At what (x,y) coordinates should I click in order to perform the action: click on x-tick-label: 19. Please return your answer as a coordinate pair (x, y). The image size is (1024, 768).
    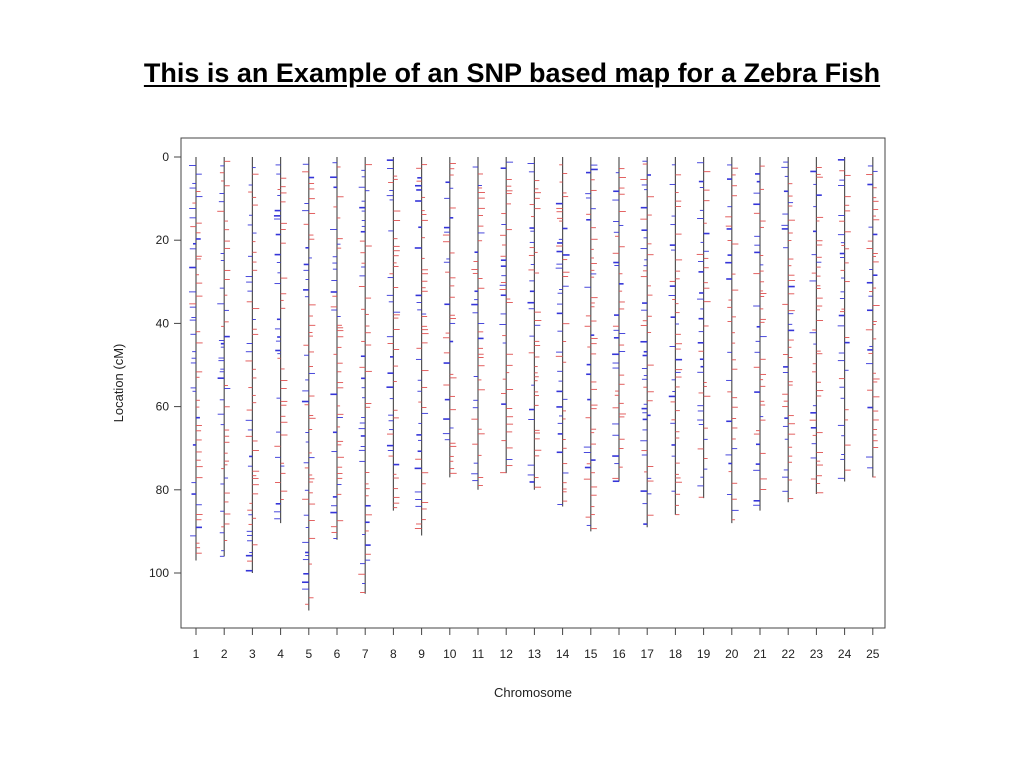
    Looking at the image, I should click on (704, 654).